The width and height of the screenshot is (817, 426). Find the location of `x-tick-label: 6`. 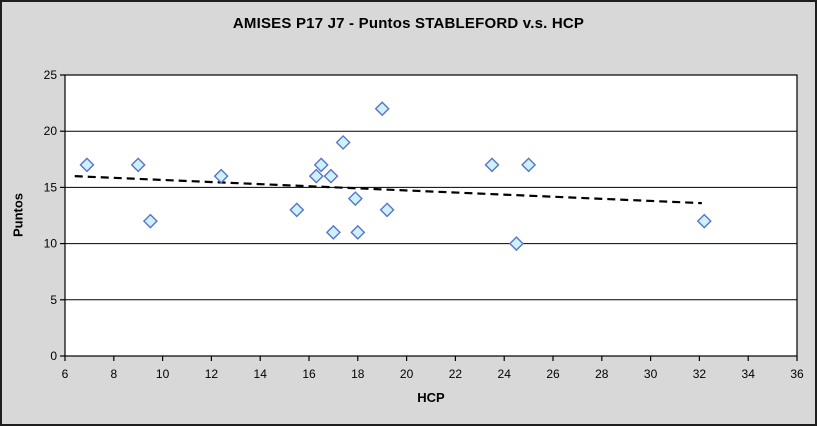

x-tick-label: 6 is located at coordinates (65, 374).